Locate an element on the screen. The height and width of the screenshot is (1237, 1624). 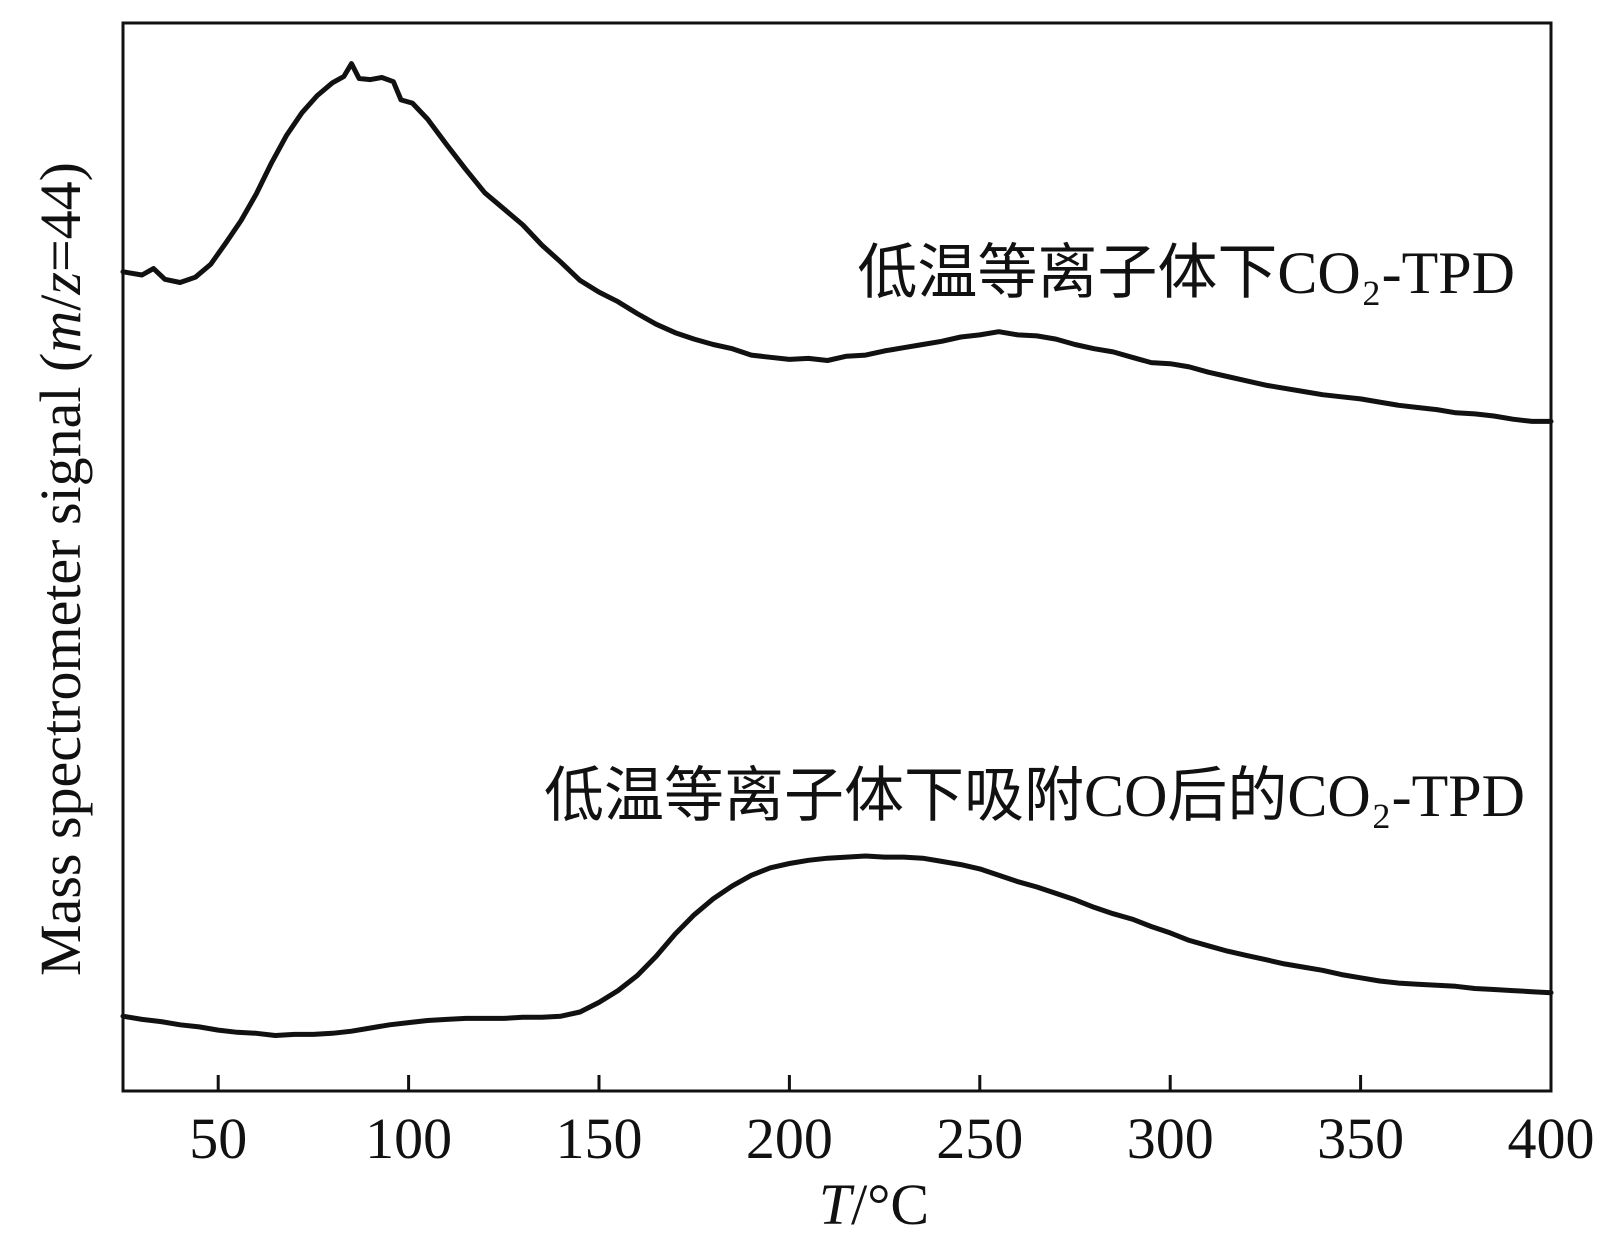
axis-label-text: /°C is located at coordinates (890, 1204).